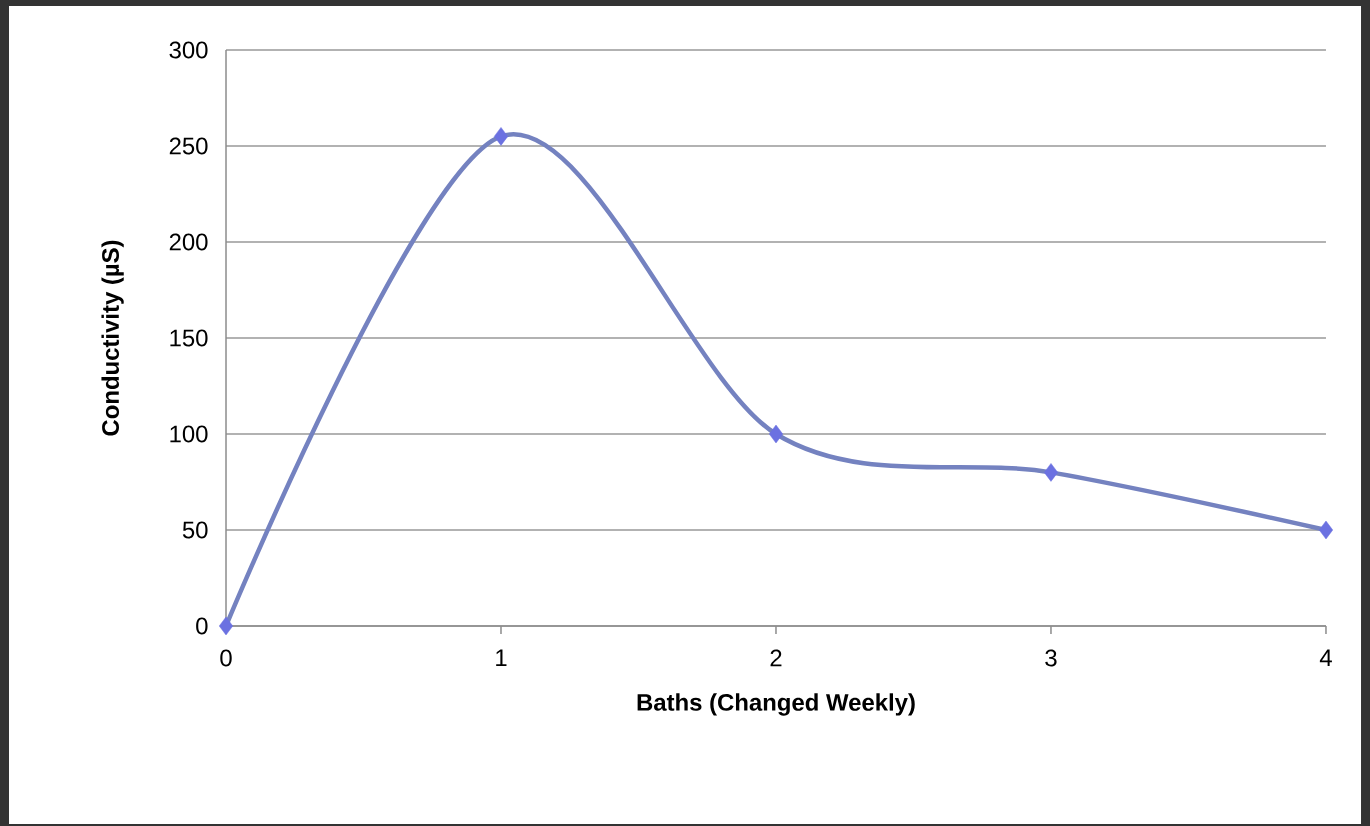  I want to click on y-tick-label: 50, so click(195, 530).